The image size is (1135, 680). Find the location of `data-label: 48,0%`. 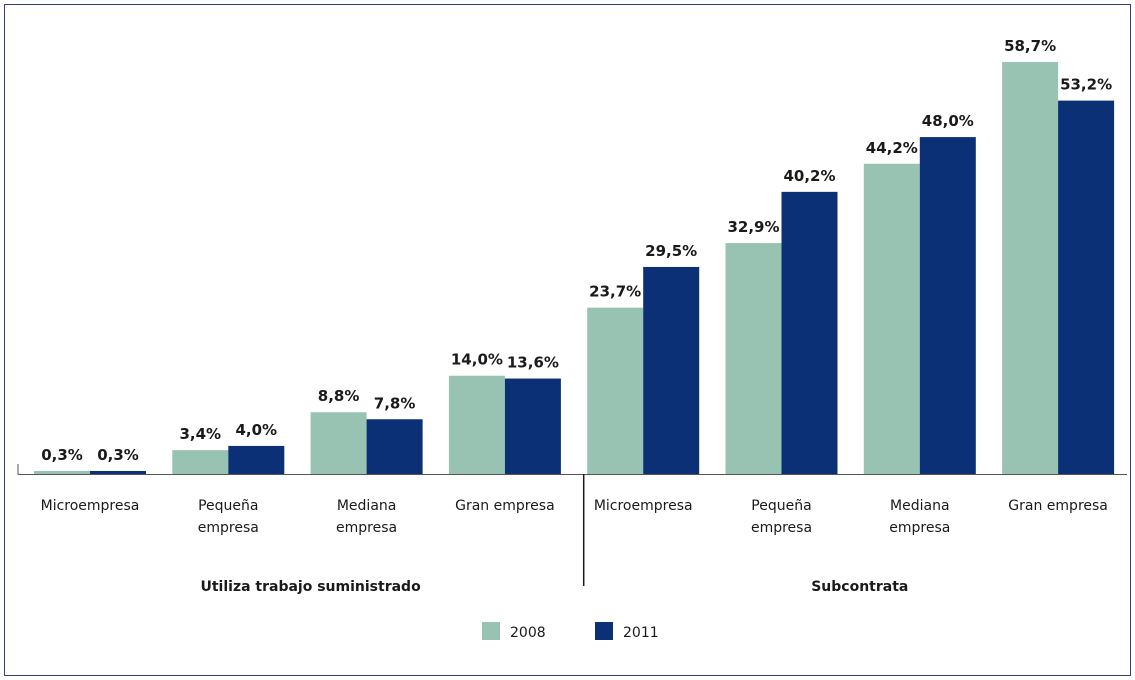

data-label: 48,0% is located at coordinates (948, 121).